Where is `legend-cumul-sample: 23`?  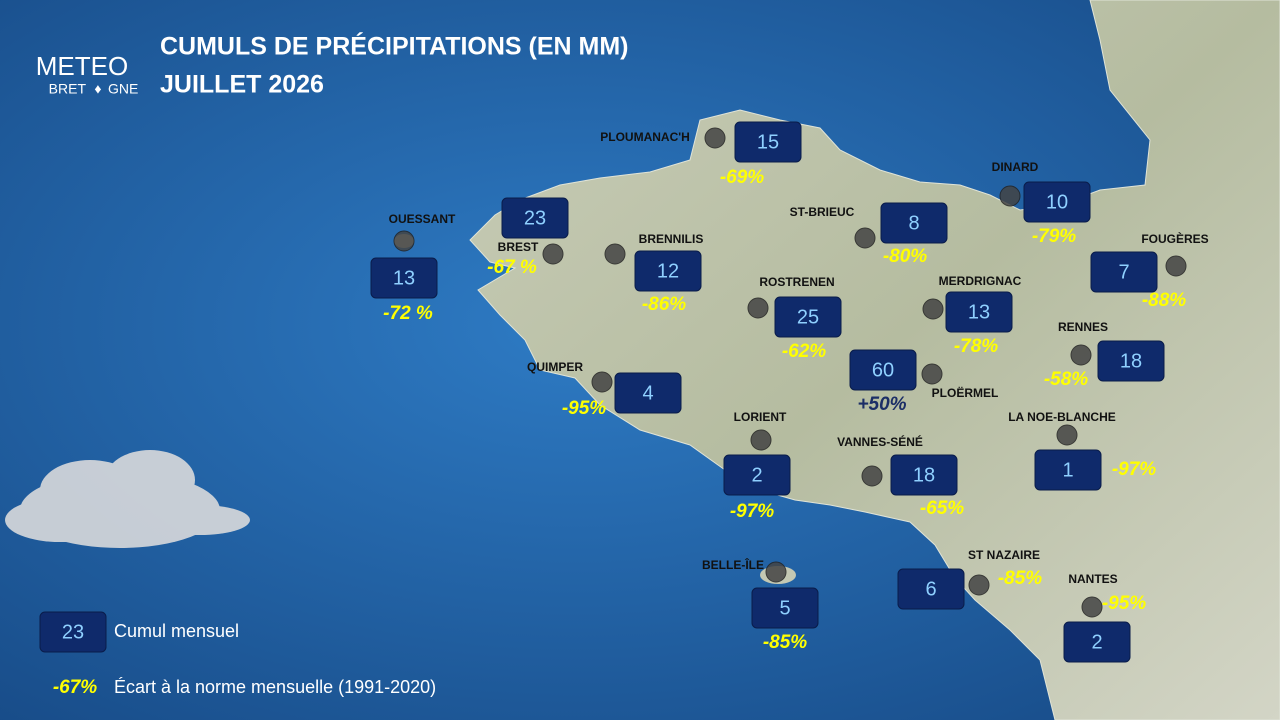 legend-cumul-sample: 23 is located at coordinates (73, 632).